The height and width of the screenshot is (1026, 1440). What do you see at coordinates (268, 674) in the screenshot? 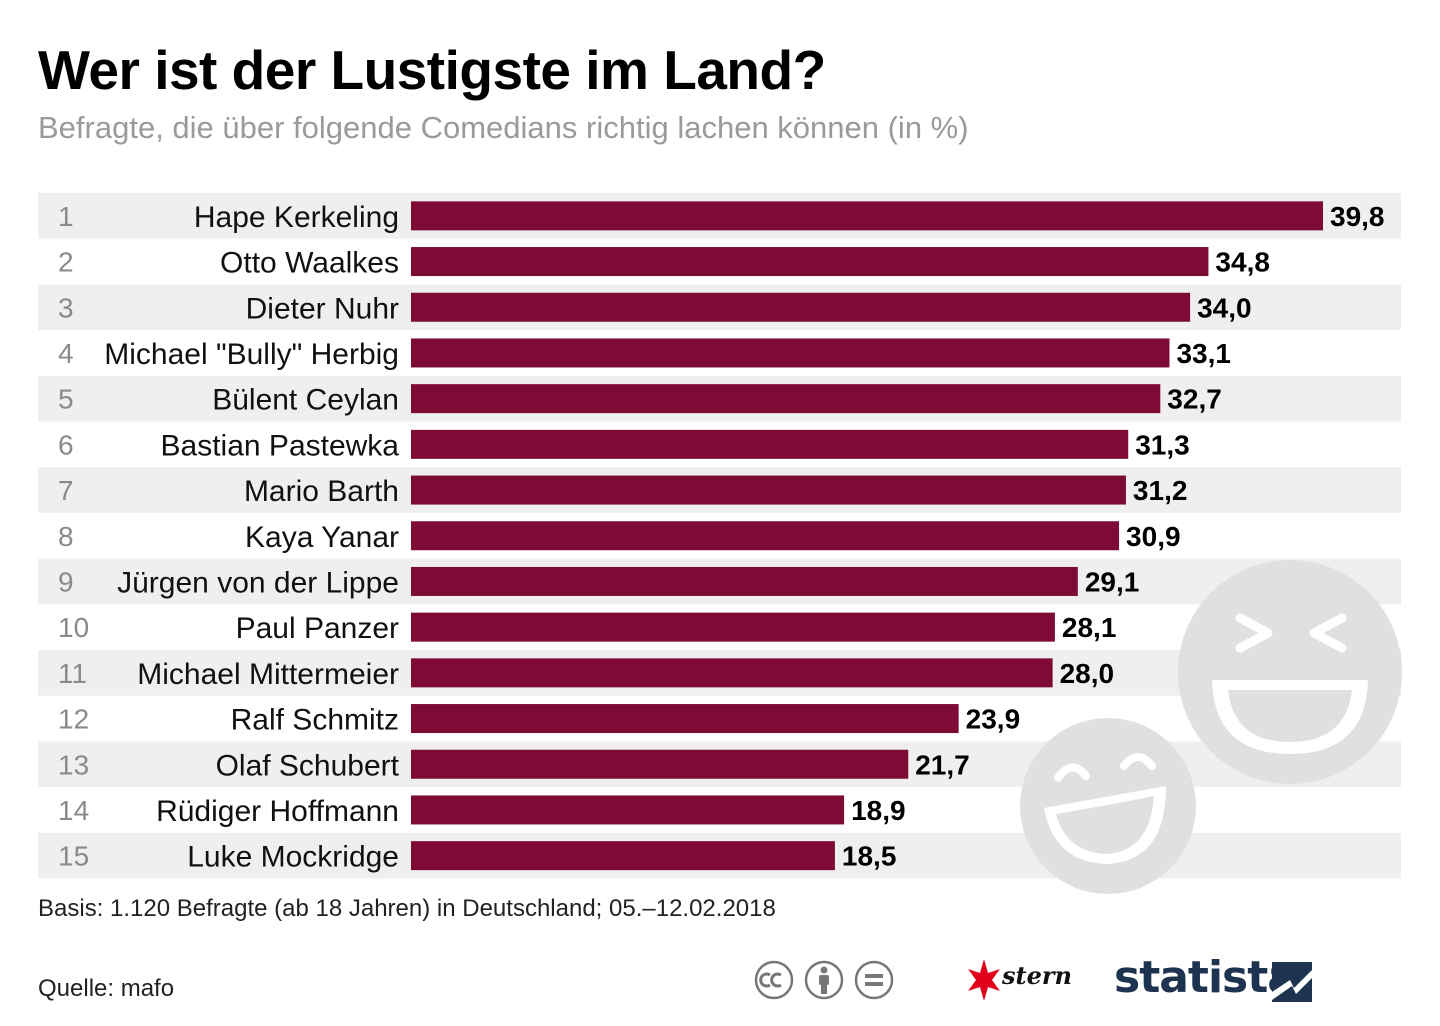
I see `category-label: Michael Mittermeier` at bounding box center [268, 674].